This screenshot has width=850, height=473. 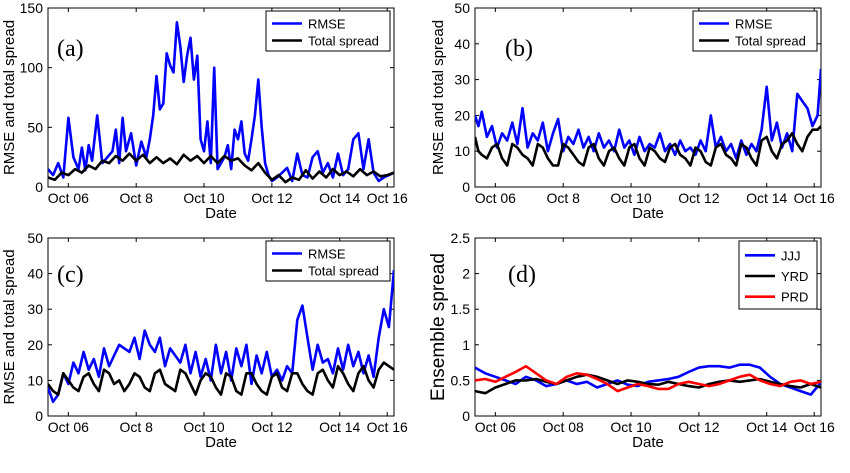 What do you see at coordinates (791, 255) in the screenshot?
I see `legend-label-jjj: JJJ` at bounding box center [791, 255].